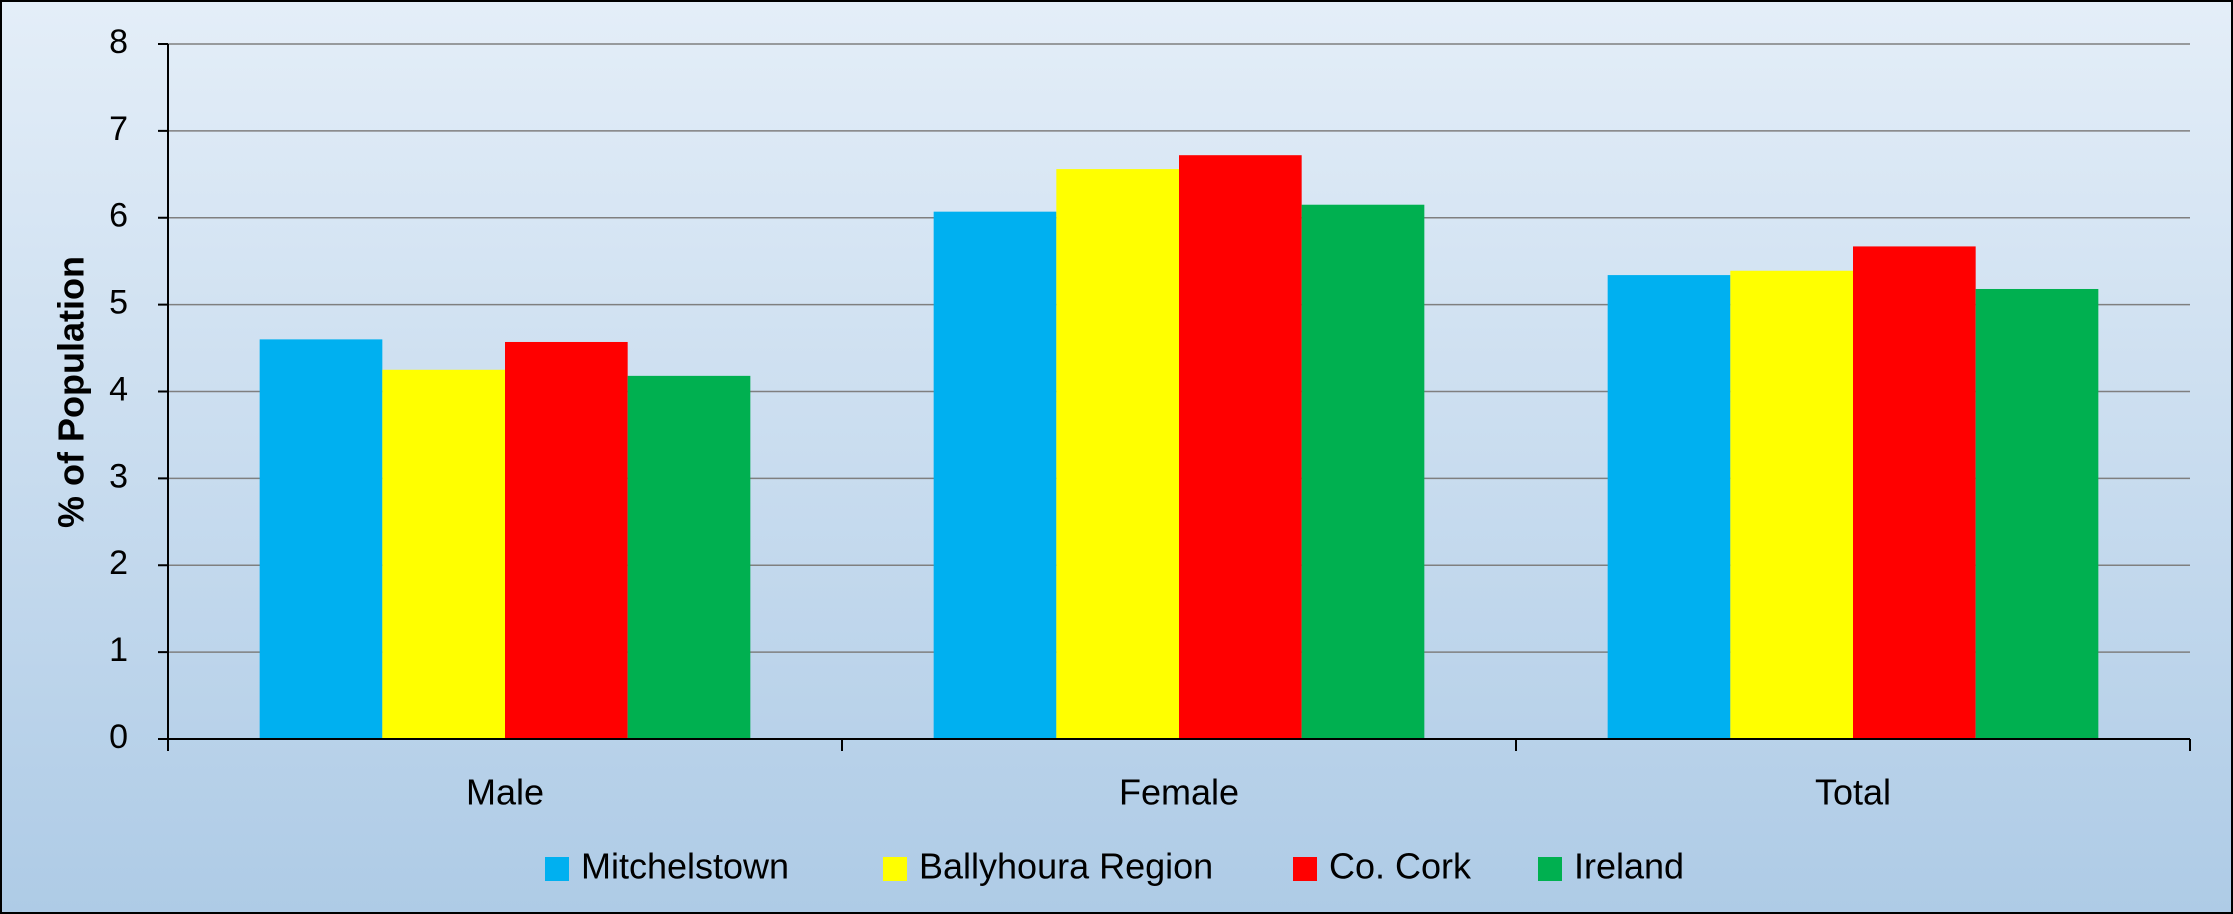 The width and height of the screenshot is (2233, 914). I want to click on y-tick-label: 1, so click(118, 650).